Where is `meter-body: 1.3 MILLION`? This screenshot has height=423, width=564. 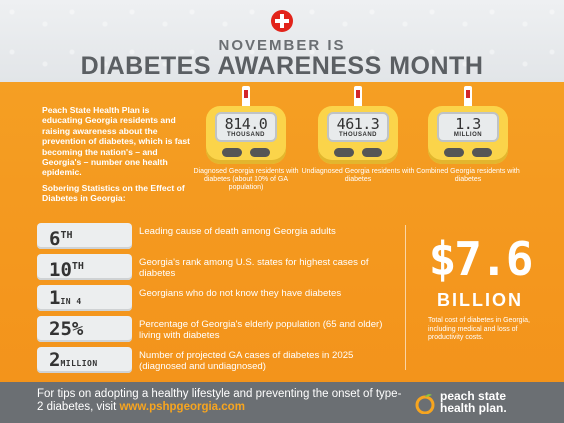 meter-body: 1.3 MILLION is located at coordinates (468, 135).